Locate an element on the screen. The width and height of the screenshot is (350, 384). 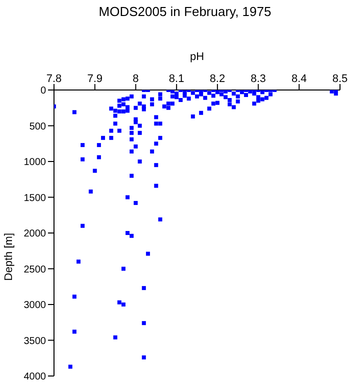
y-tick-label: 1000 is located at coordinates (35, 162).